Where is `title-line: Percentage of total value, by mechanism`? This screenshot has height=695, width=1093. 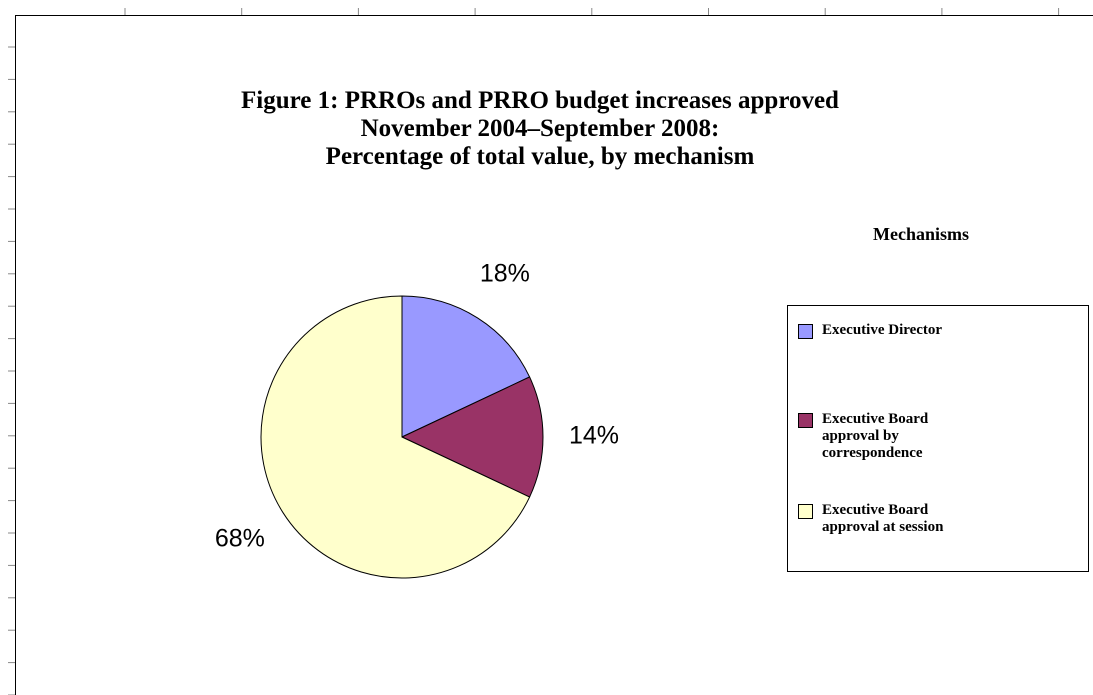 title-line: Percentage of total value, by mechanism is located at coordinates (540, 156).